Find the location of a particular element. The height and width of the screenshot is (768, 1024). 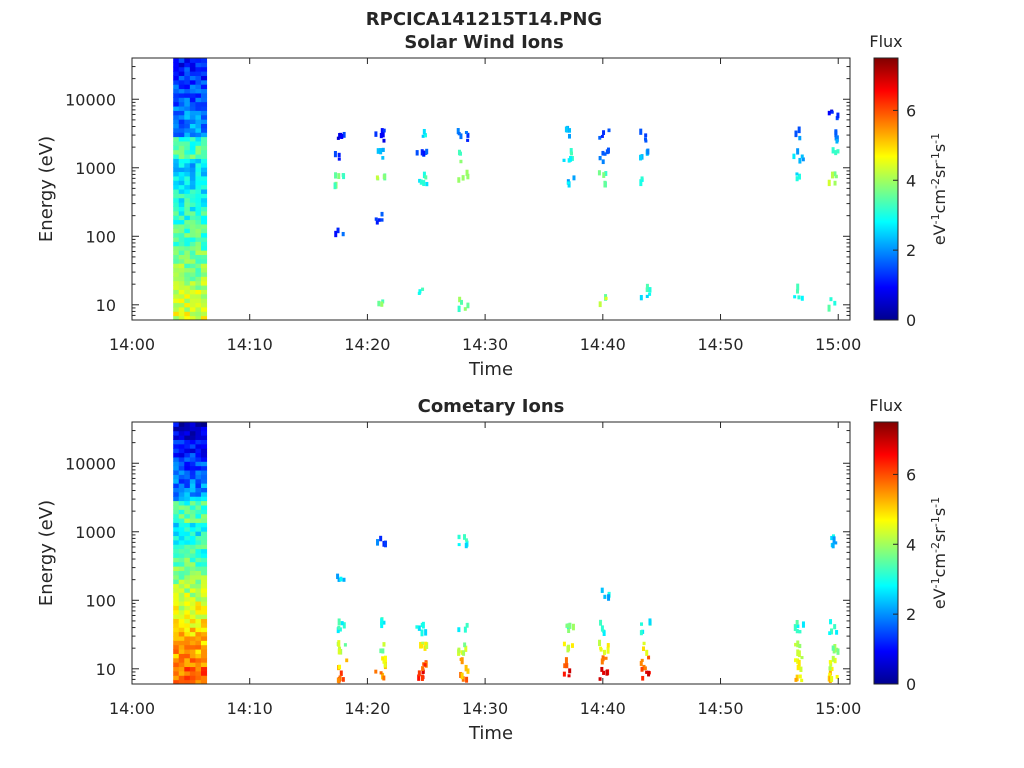

y-tick-label: 10000 is located at coordinates (90, 463).